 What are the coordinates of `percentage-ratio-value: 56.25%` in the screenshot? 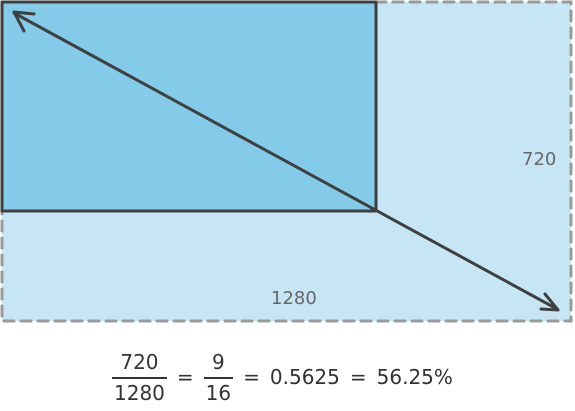 It's located at (414, 377).